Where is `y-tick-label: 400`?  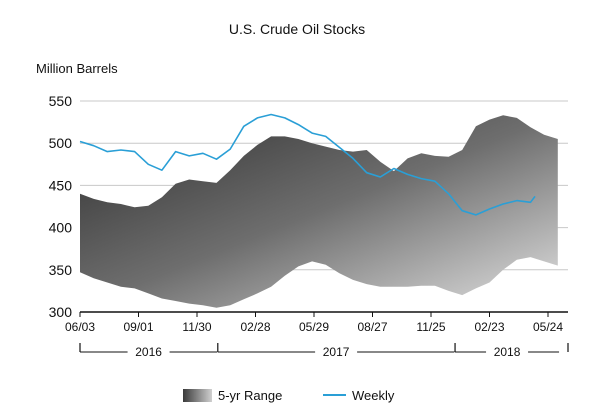
y-tick-label: 400 is located at coordinates (61, 228).